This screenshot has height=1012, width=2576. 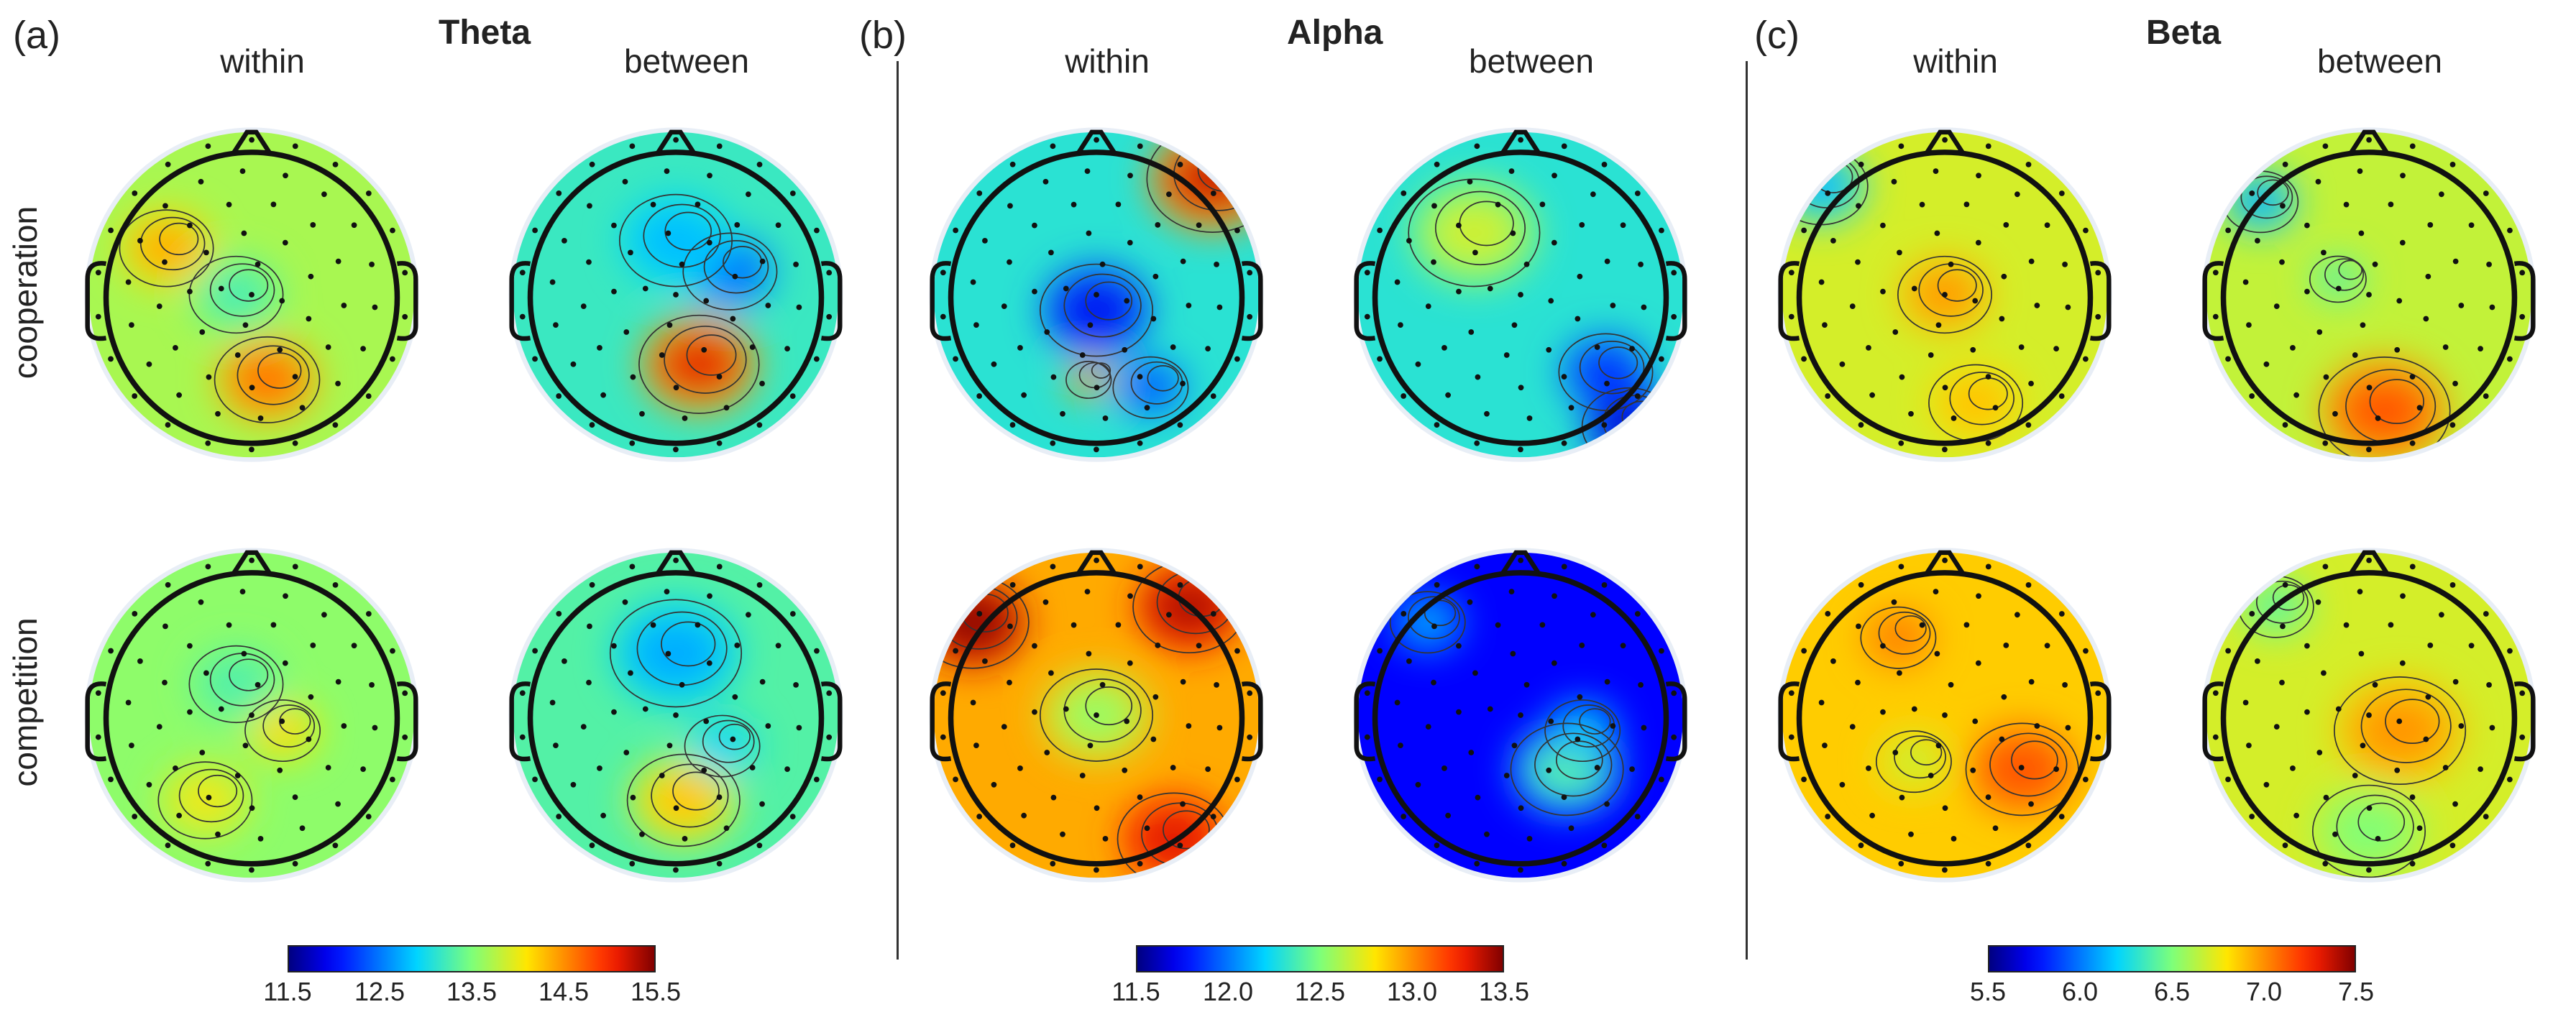 I want to click on colorbar-alpha-tick-0: 11.5, so click(x=1135, y=991).